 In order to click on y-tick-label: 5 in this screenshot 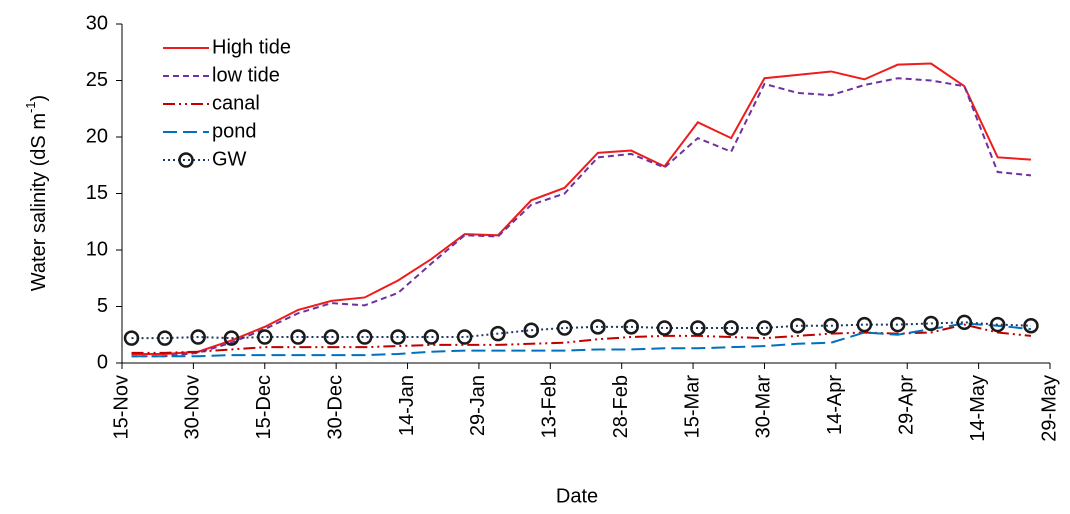, I will do `click(102, 306)`.